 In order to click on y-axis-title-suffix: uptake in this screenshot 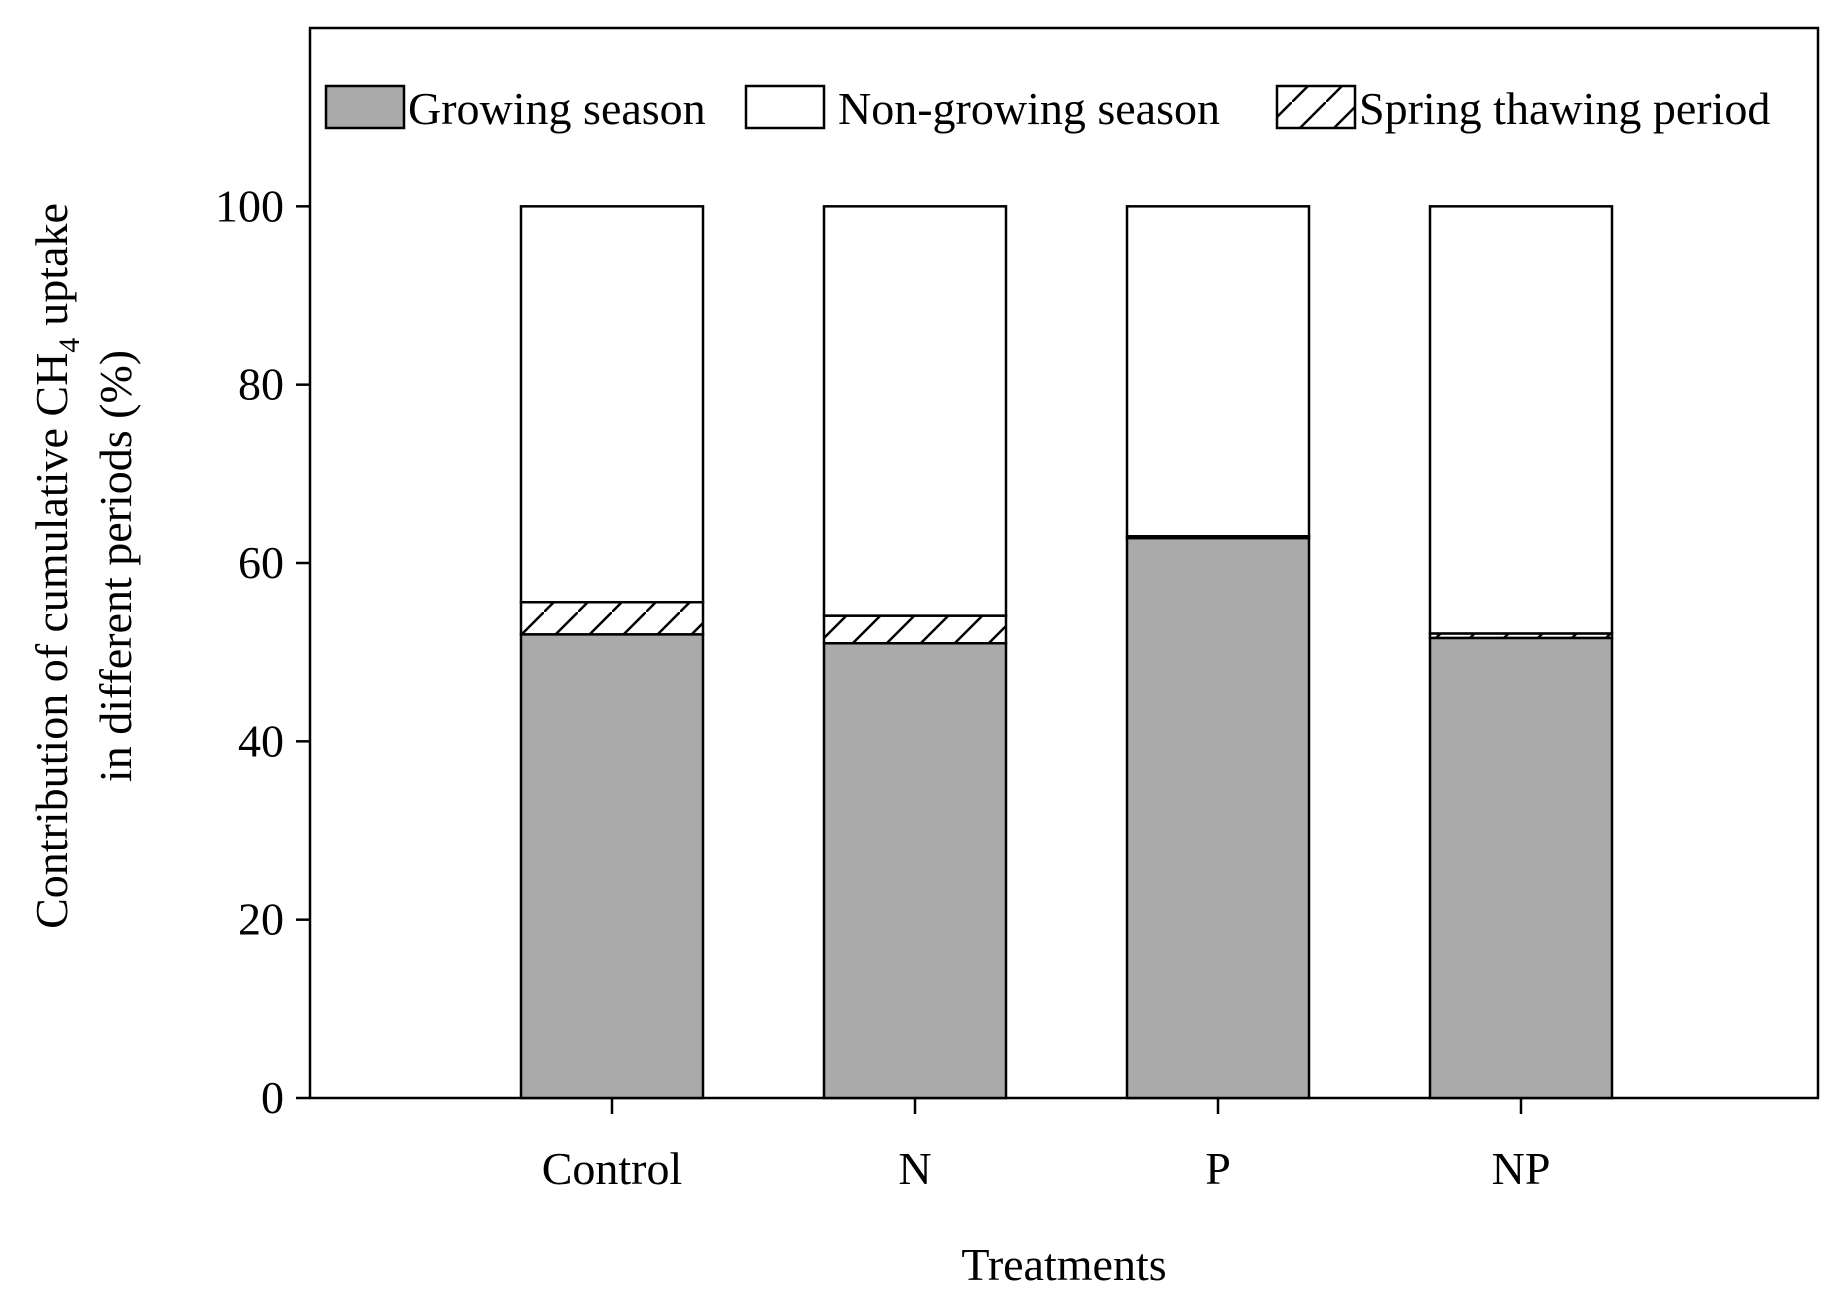, I will do `click(51, 264)`.